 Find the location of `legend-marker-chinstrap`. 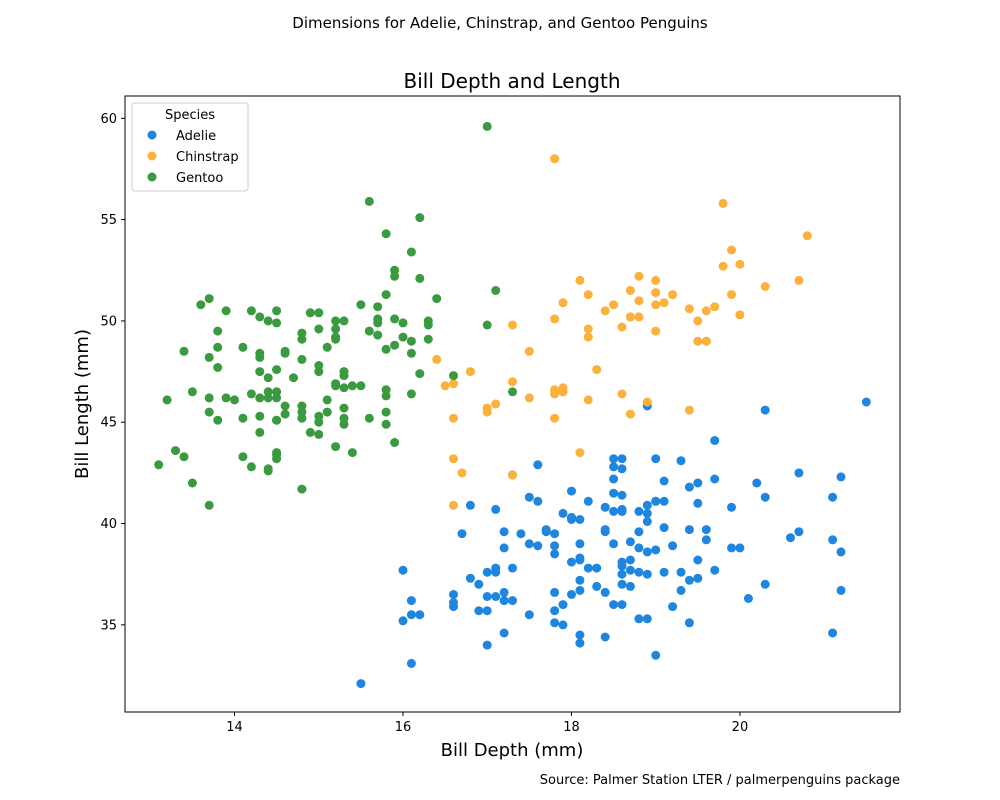

legend-marker-chinstrap is located at coordinates (152, 156).